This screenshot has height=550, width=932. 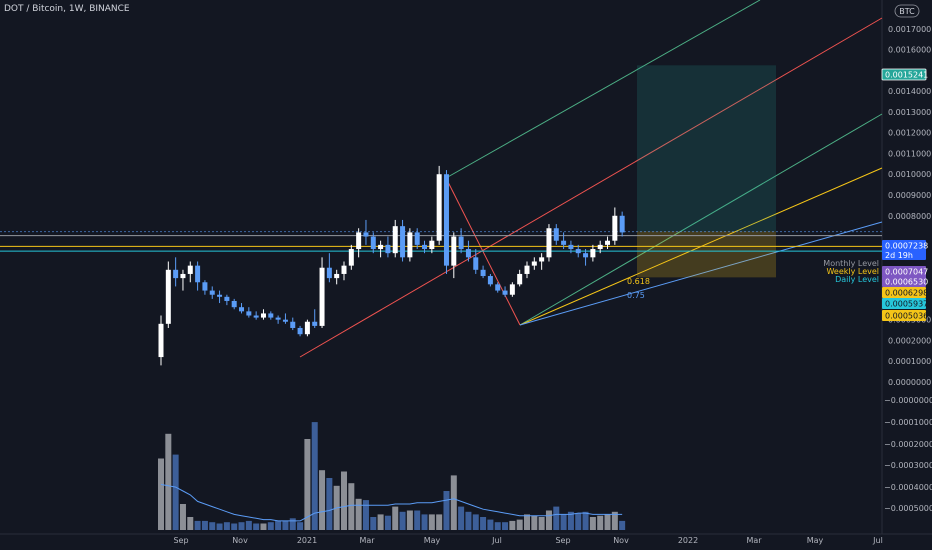 I want to click on time-label: Jul, so click(x=496, y=540).